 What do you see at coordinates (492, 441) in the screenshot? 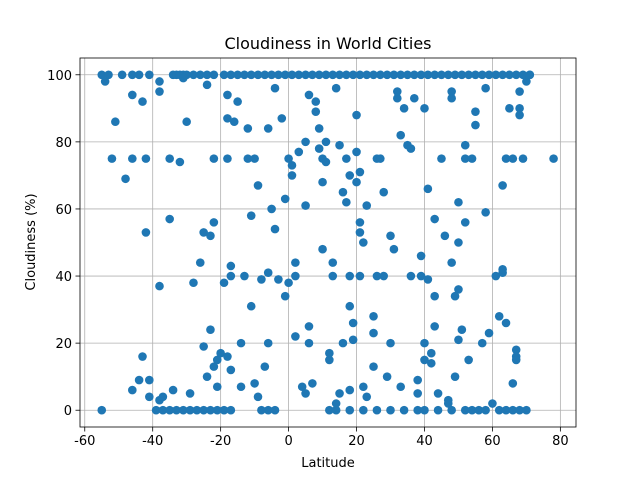
I see `x-tick-label: 60` at bounding box center [492, 441].